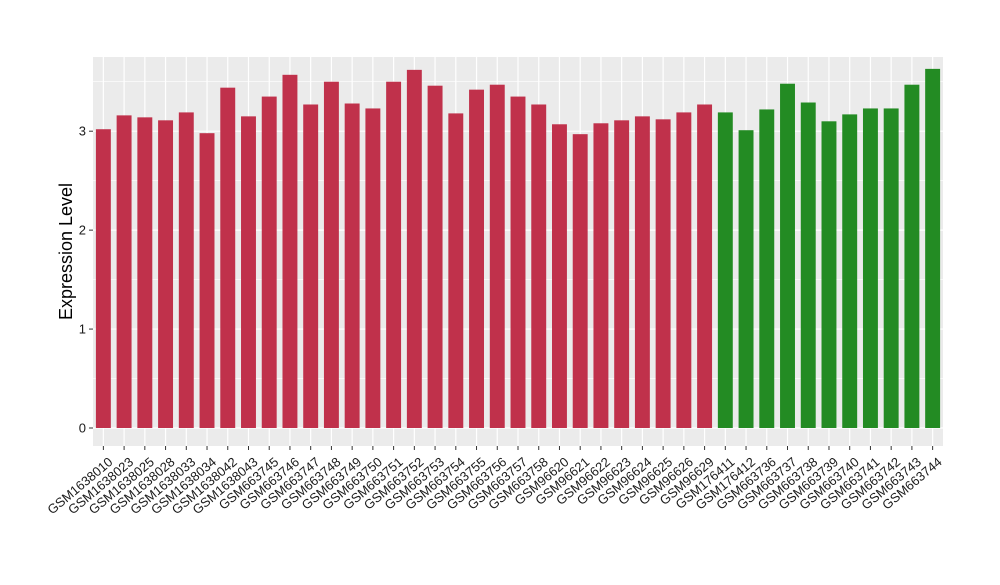 Image resolution: width=1000 pixels, height=585 pixels. I want to click on bar-GSM1638025, so click(145, 272).